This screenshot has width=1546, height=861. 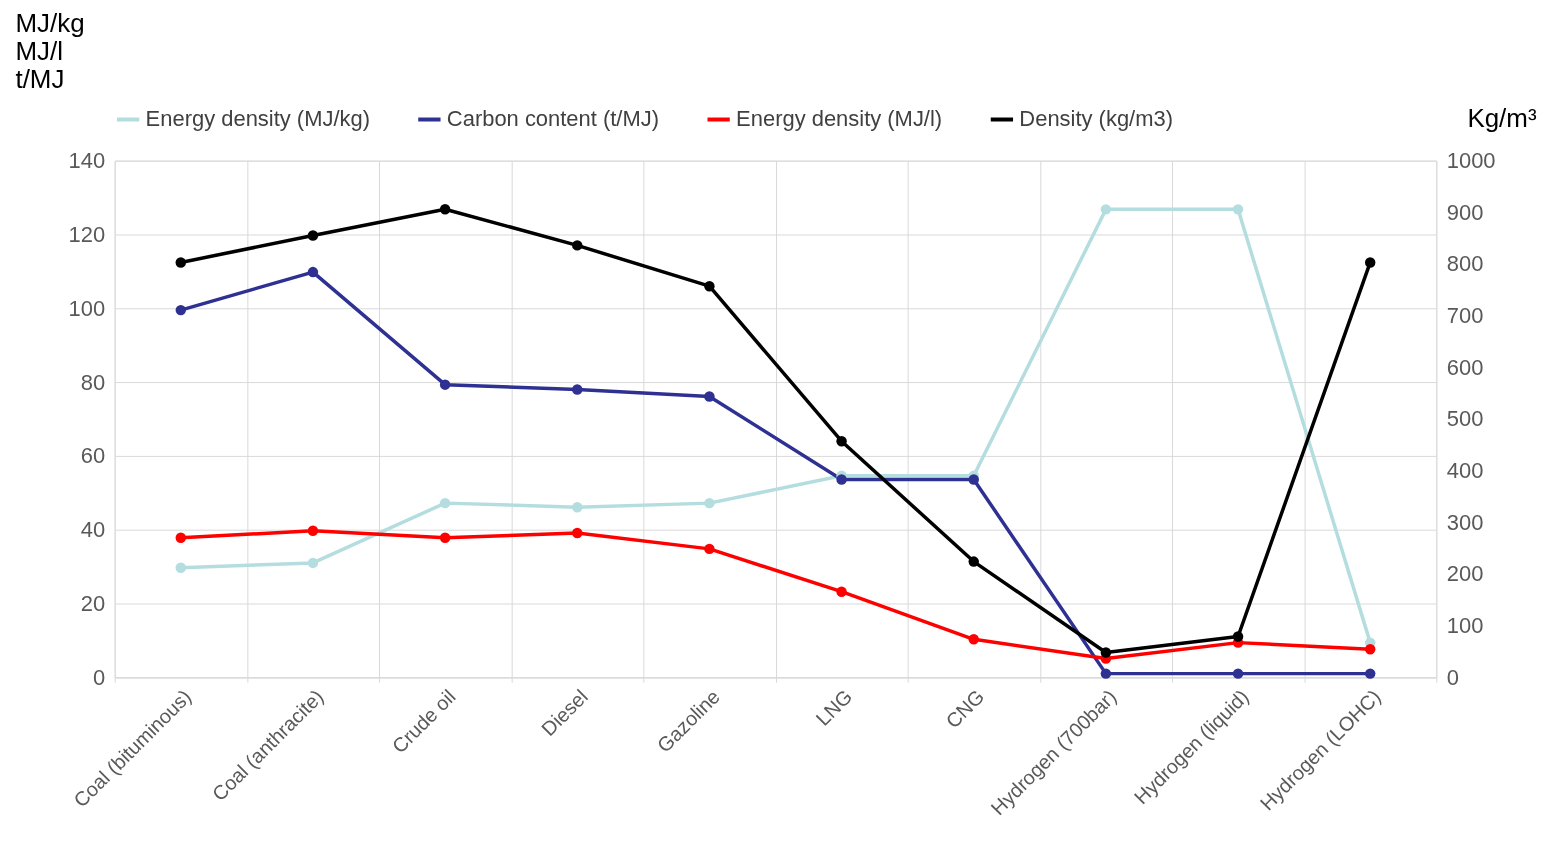 I want to click on y2-tick-label: 0, so click(x=1452, y=677).